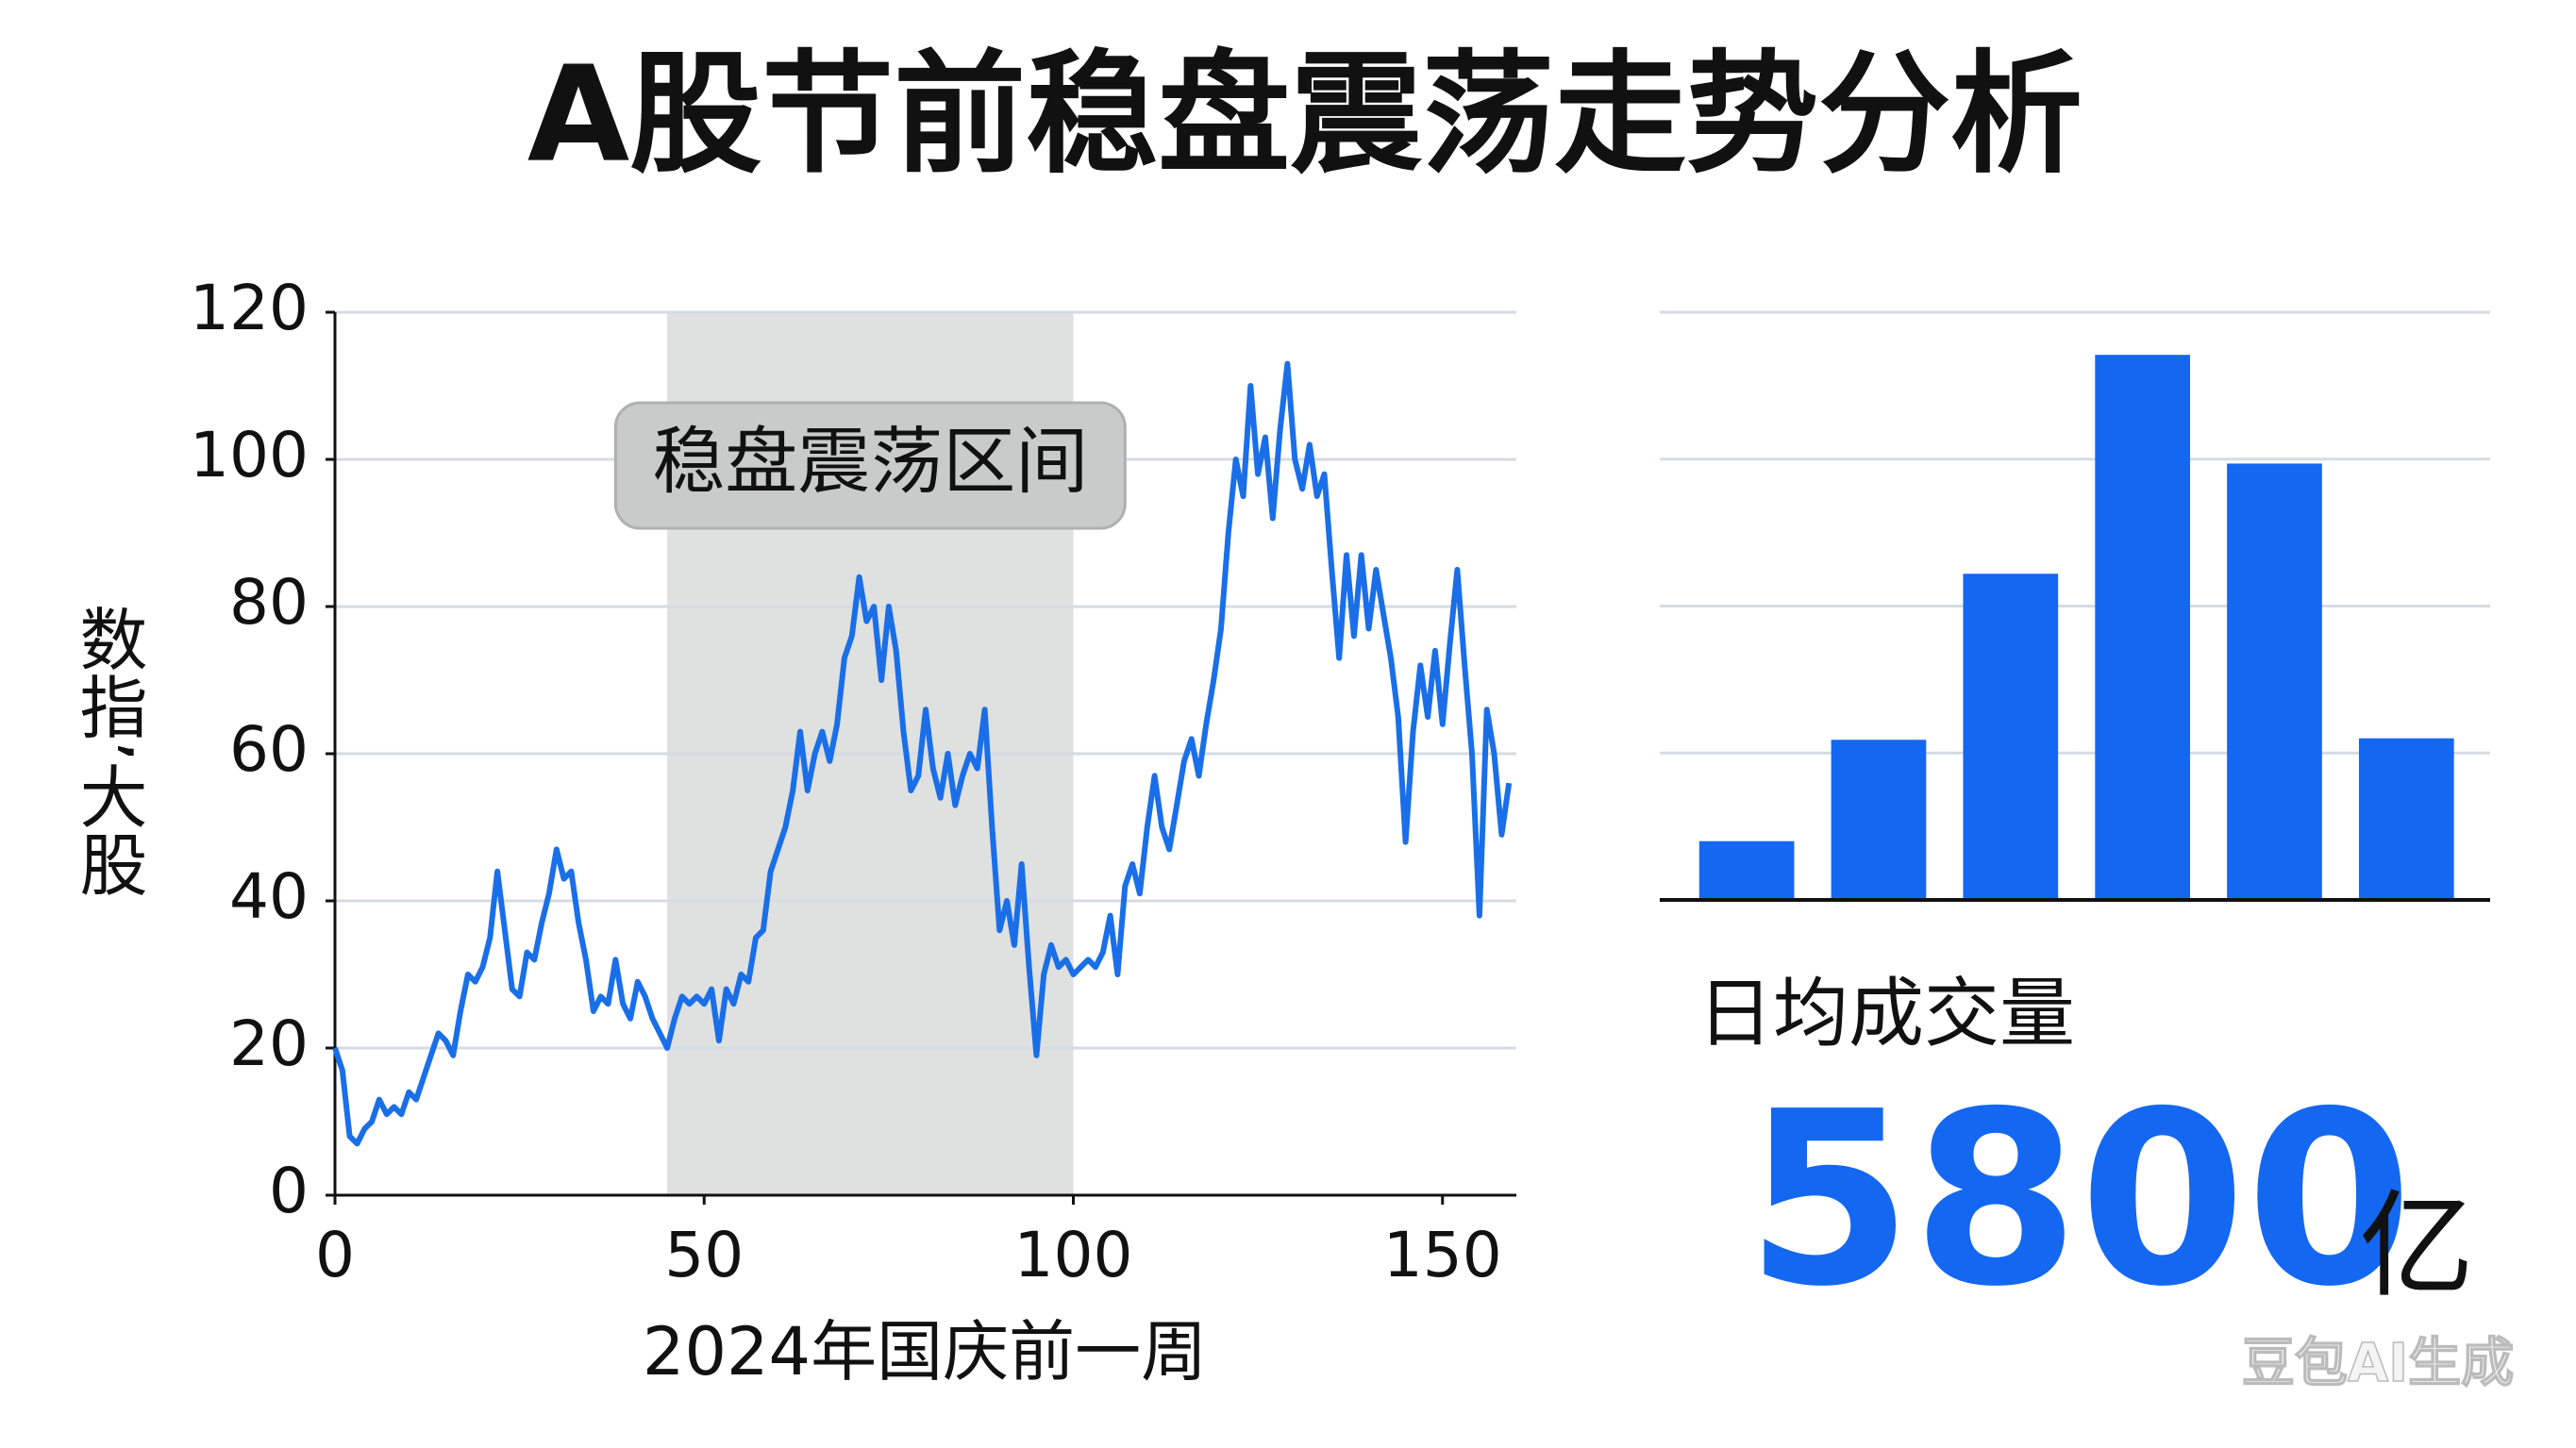 This screenshot has height=1448, width=2576. What do you see at coordinates (1305, 115) in the screenshot?
I see `page-title: A股节前稳盘震荡走势分析` at bounding box center [1305, 115].